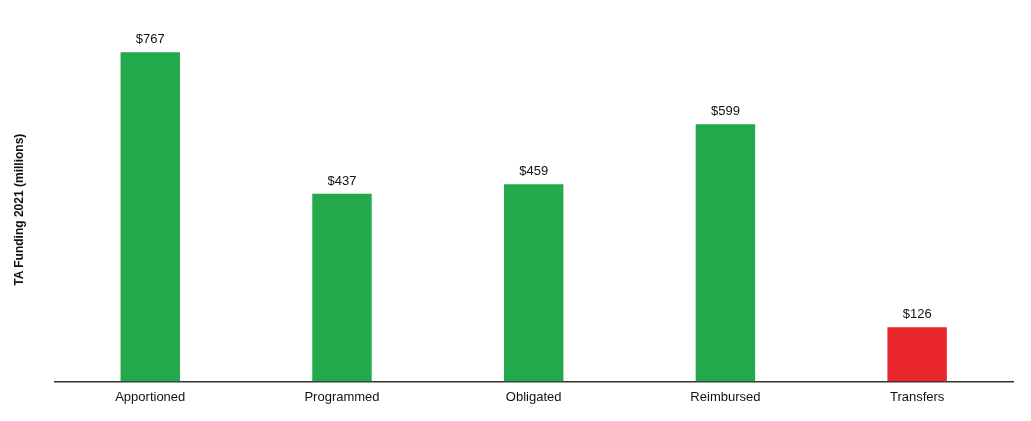 The image size is (1031, 421). Describe the element at coordinates (150, 396) in the screenshot. I see `x-tick-label: Apportioned` at that location.